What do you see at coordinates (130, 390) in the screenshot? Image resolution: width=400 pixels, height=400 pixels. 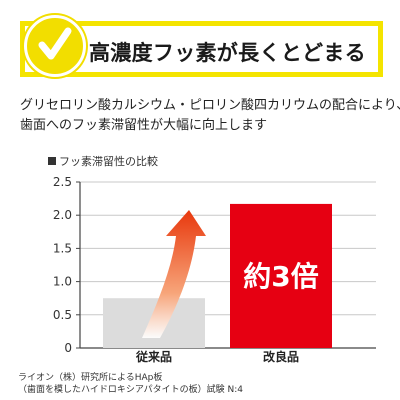 I see `footnote-line-2: （歯面を模したハイドロキシアパタイトの板）試験 N:4` at bounding box center [130, 390].